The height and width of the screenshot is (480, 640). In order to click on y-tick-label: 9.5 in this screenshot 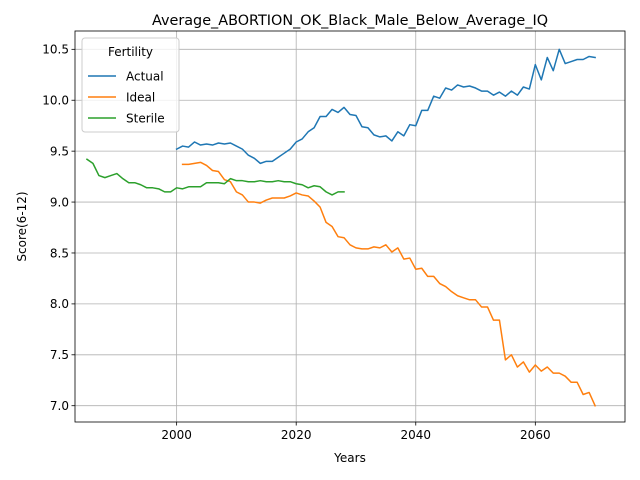, I will do `click(59, 151)`.